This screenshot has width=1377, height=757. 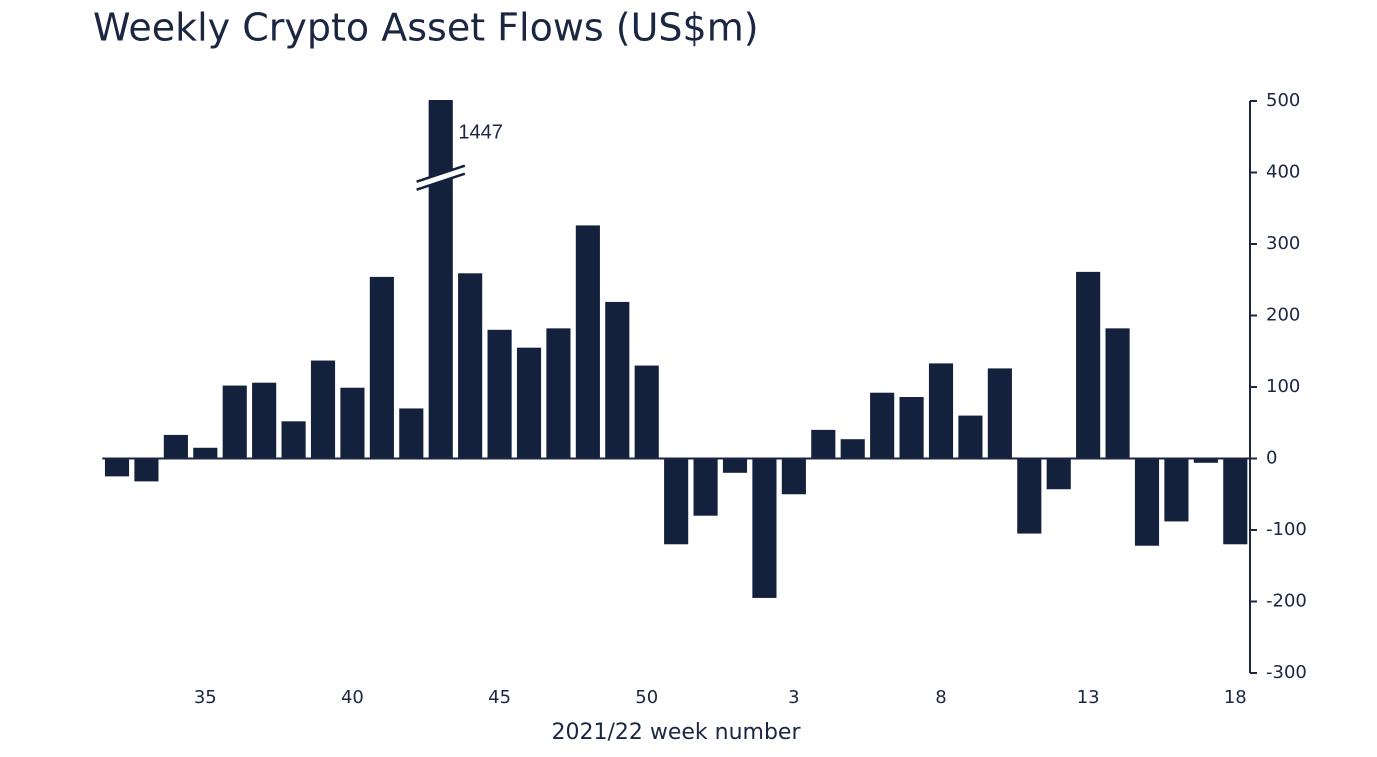 I want to click on y-tick-label: -100, so click(x=1286, y=529).